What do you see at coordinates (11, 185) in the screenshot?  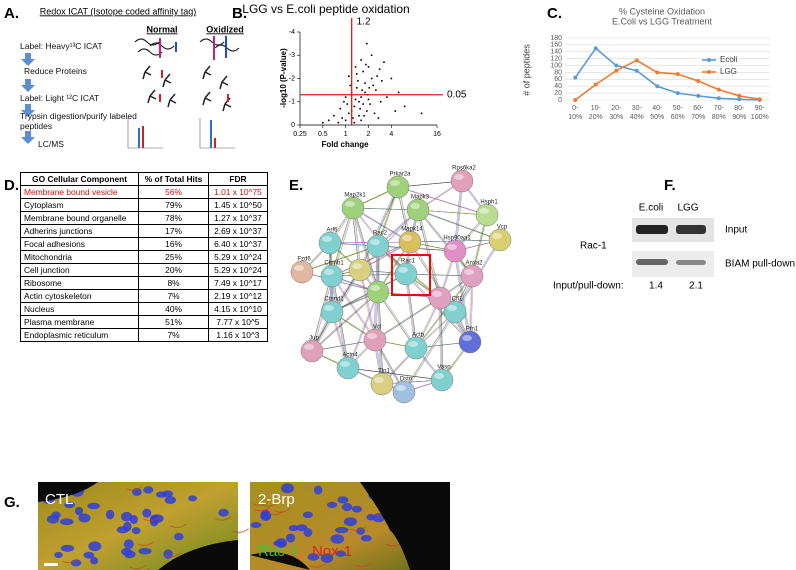 I see `panel-label: D.` at bounding box center [11, 185].